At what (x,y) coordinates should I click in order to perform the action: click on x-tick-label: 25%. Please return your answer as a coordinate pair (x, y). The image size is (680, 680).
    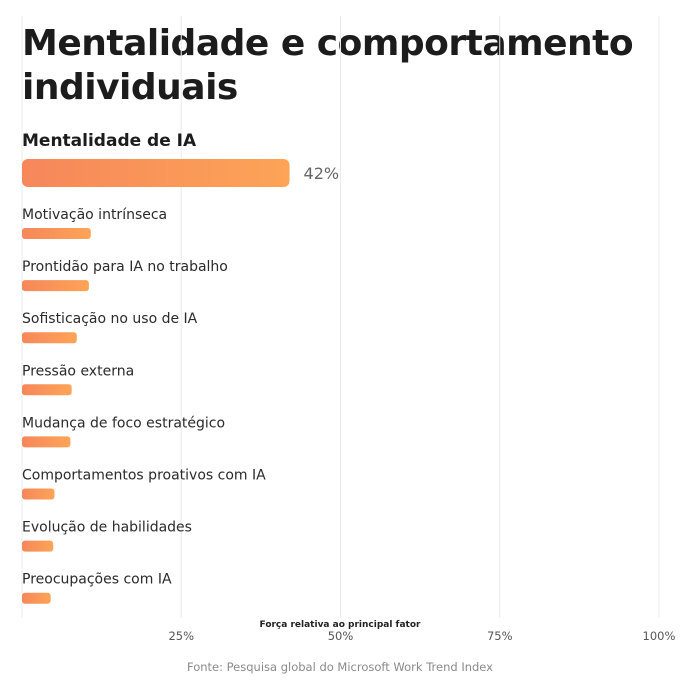
    Looking at the image, I should click on (181, 634).